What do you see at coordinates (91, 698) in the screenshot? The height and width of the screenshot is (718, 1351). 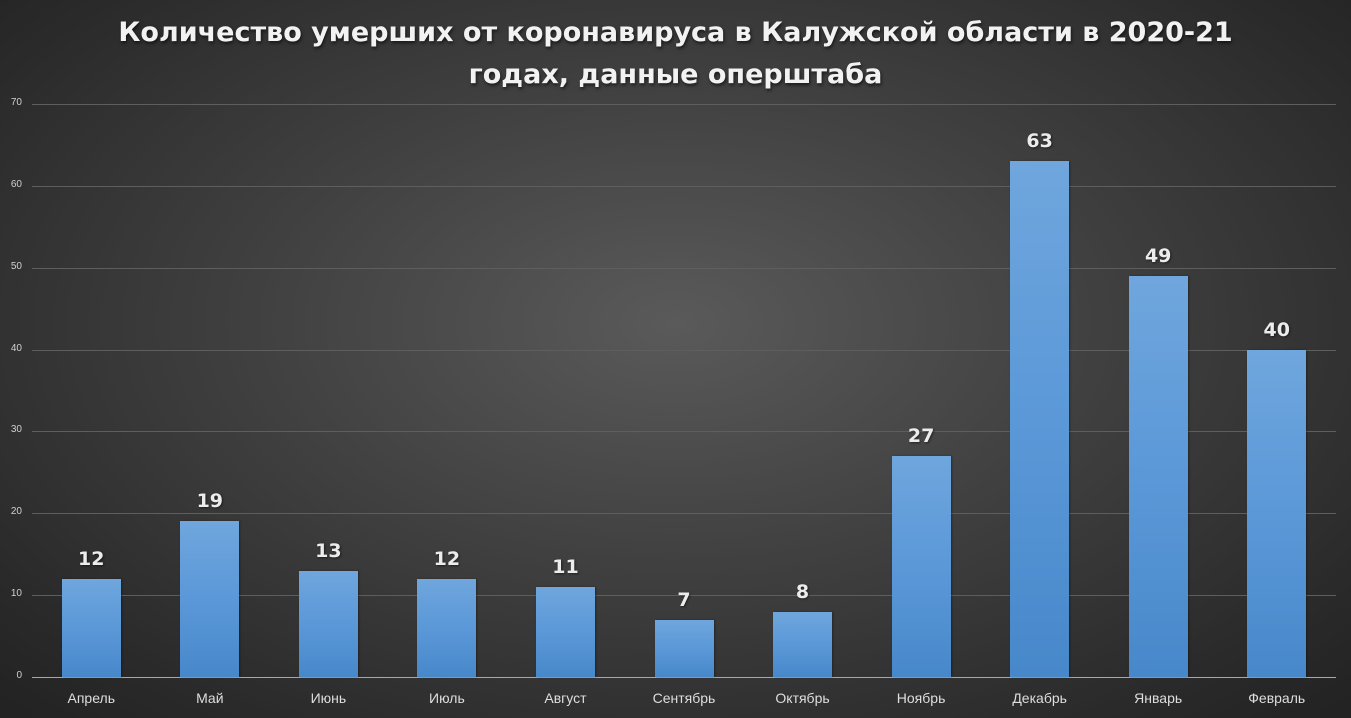 I see `x-tick-label: Апрель` at bounding box center [91, 698].